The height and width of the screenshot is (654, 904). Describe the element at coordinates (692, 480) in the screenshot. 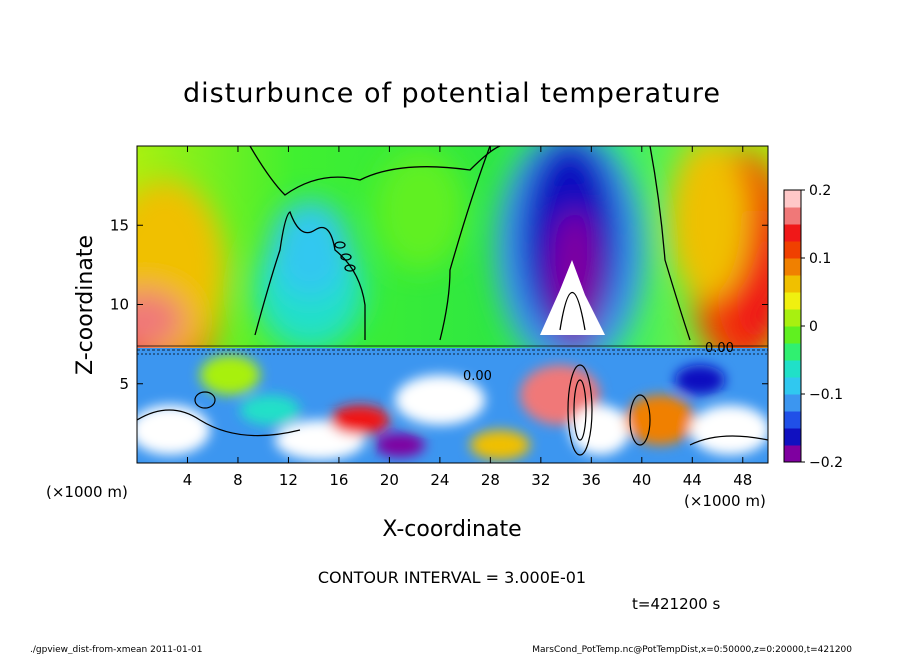

I see `x-tick-label: 44` at that location.